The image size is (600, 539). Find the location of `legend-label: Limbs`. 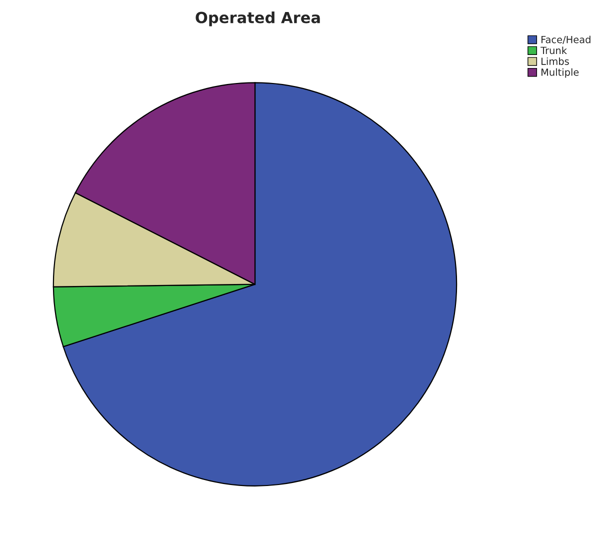

legend-label: Limbs is located at coordinates (555, 61).